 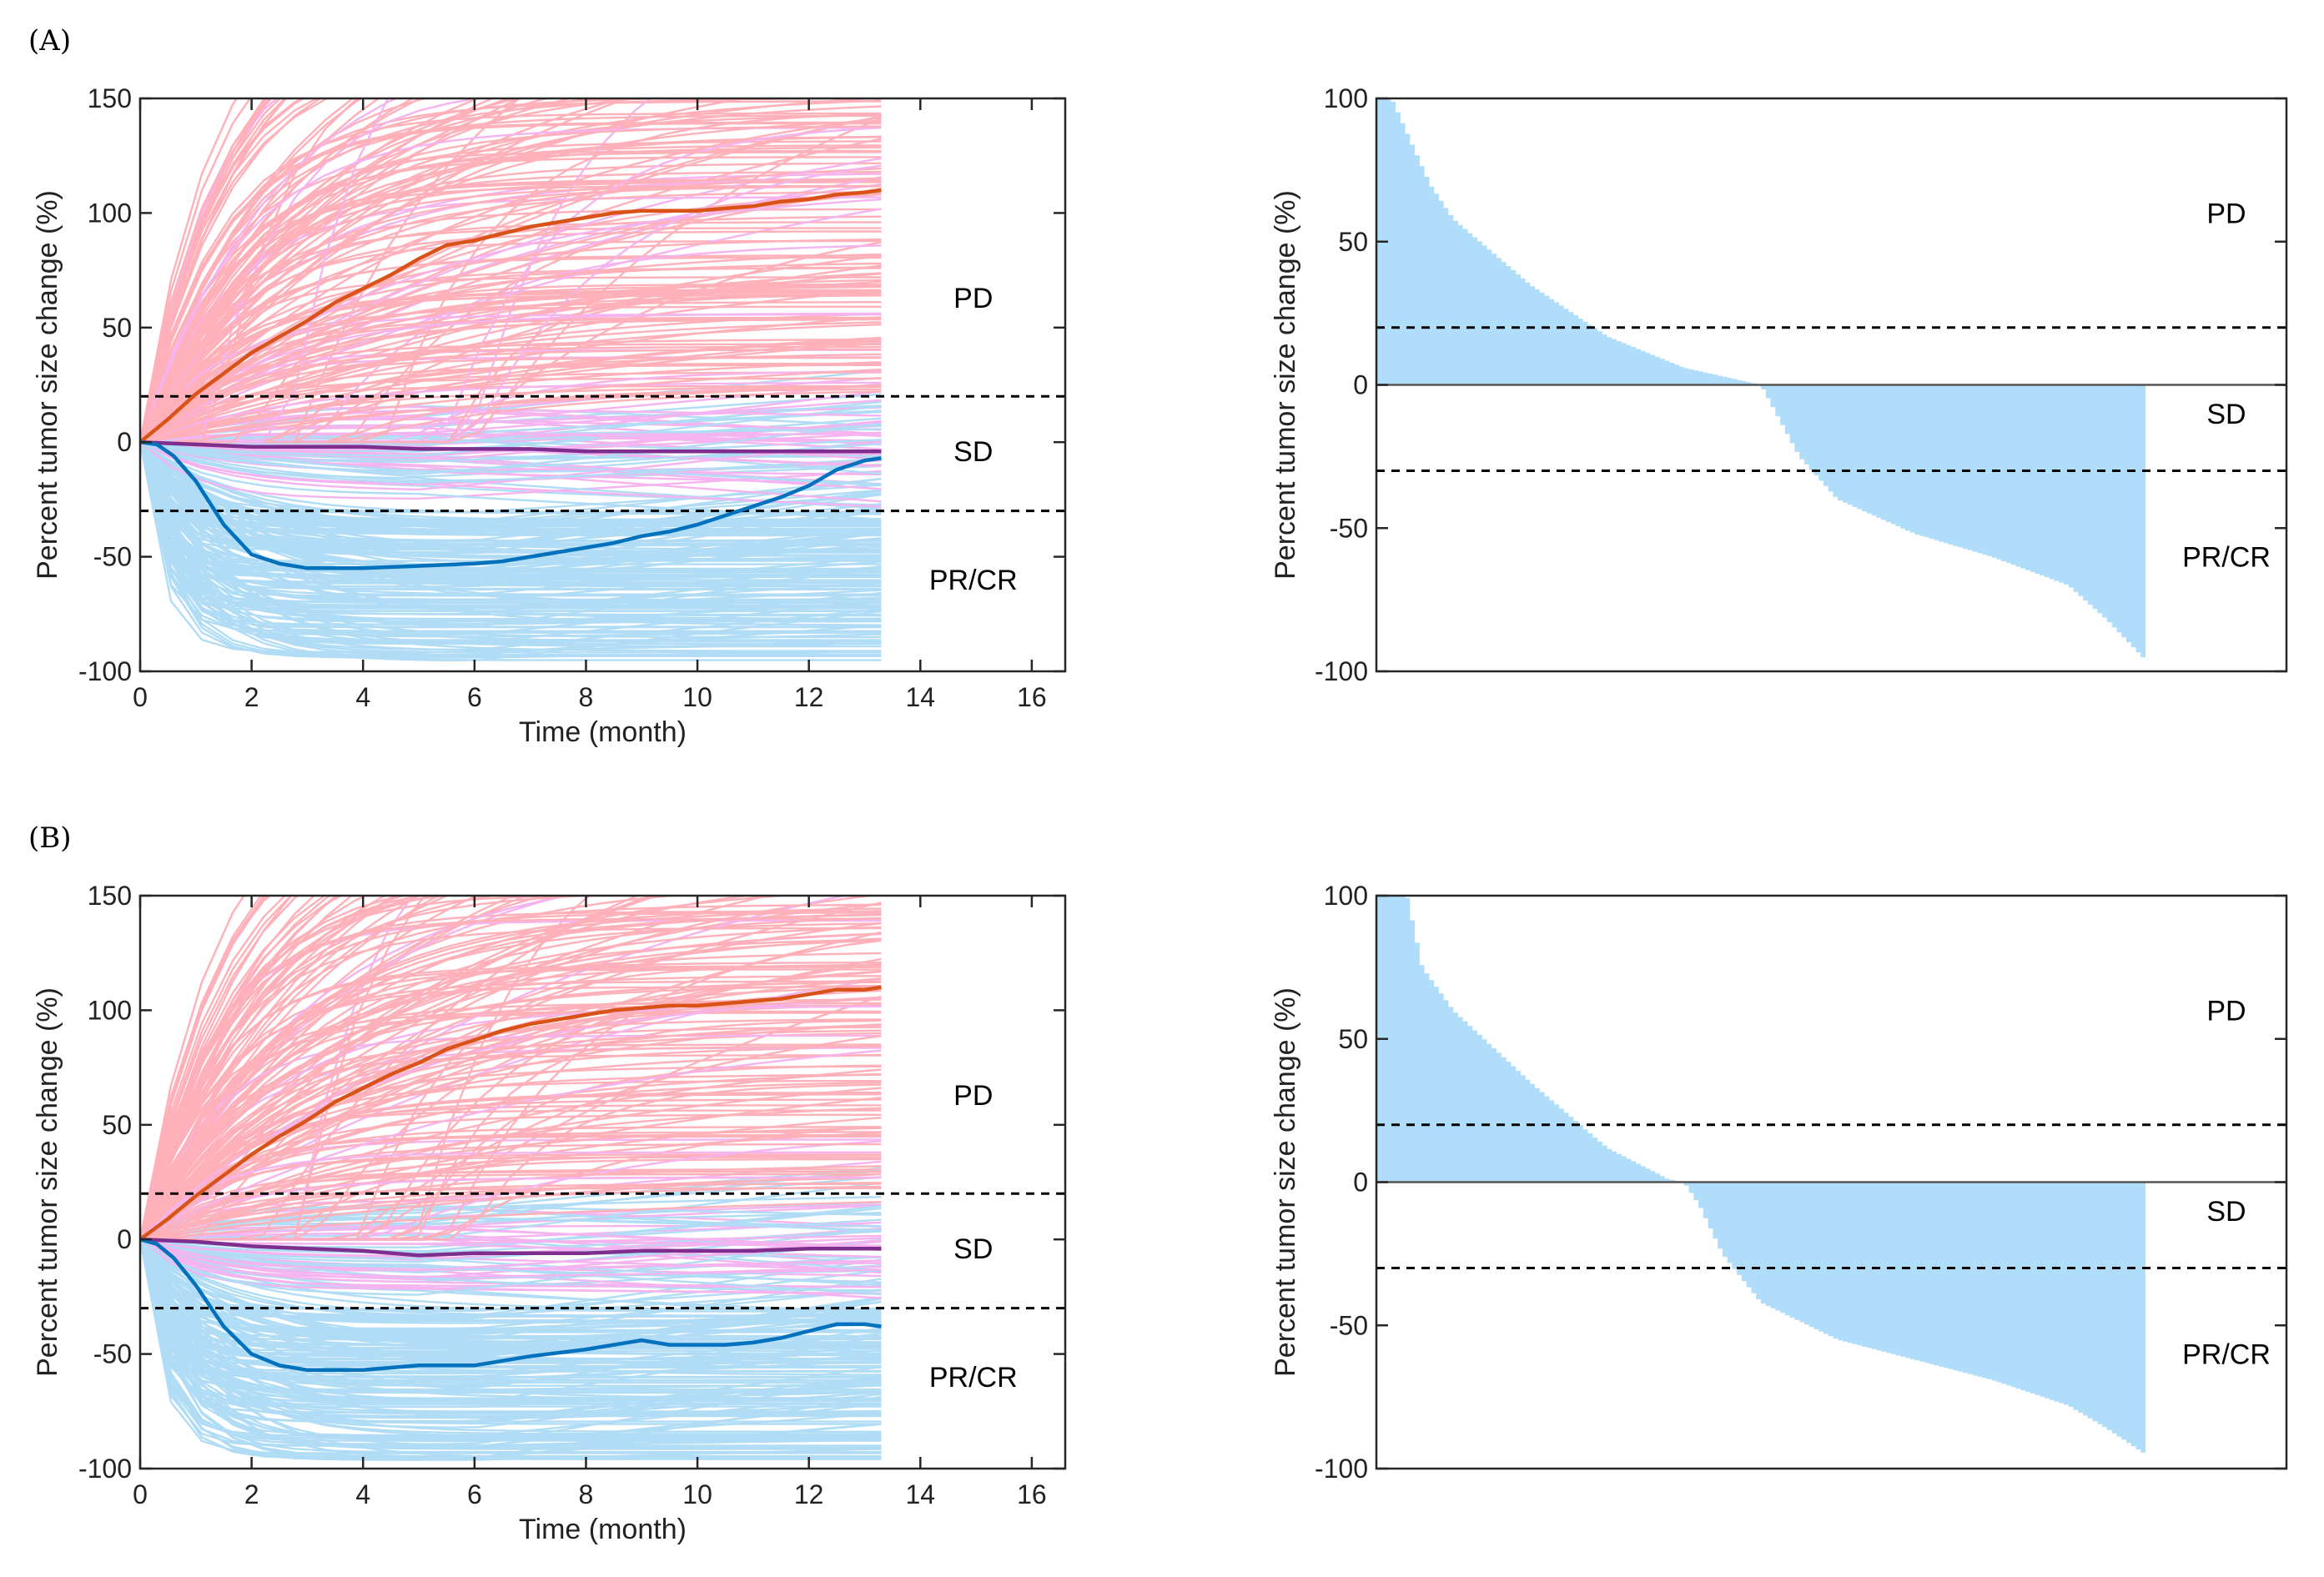 I want to click on region-label-pd: PD, so click(x=973, y=298).